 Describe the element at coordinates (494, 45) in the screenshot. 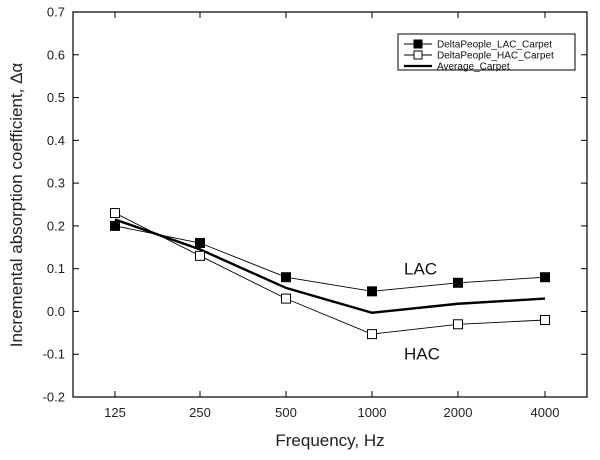

I see `legend-label-1: DeltaPeople_LAC_Carpet` at that location.